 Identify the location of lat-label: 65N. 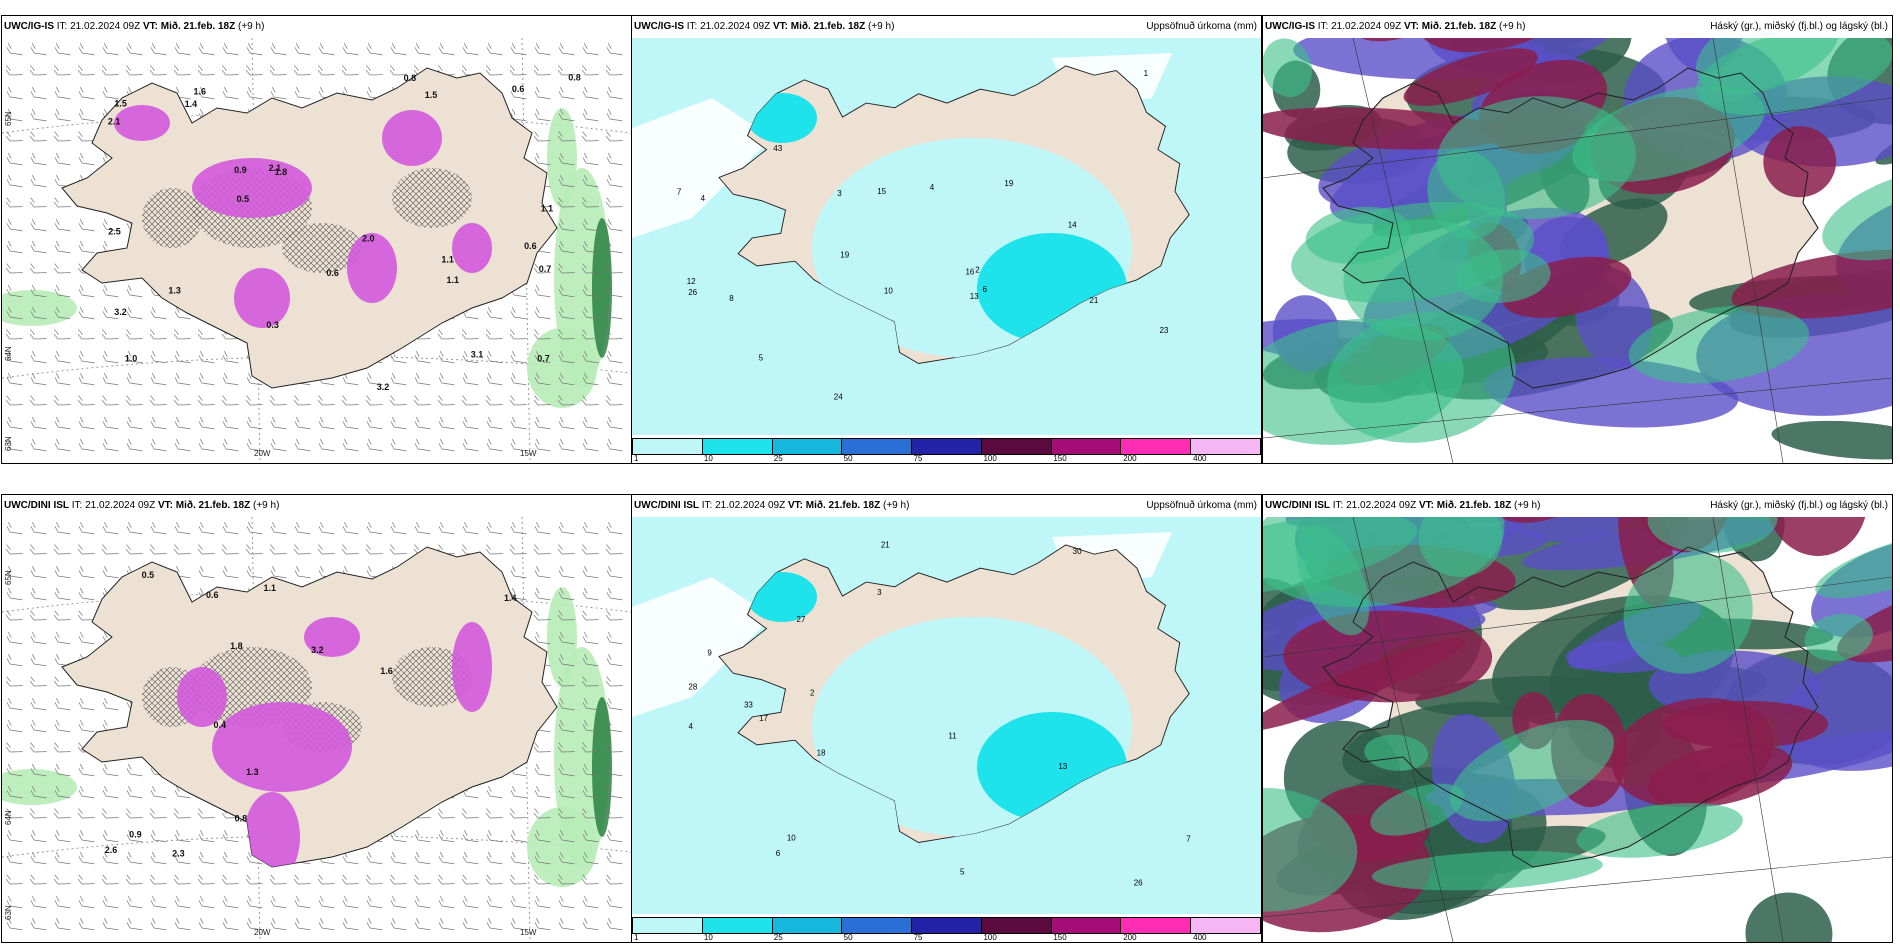
(8, 118).